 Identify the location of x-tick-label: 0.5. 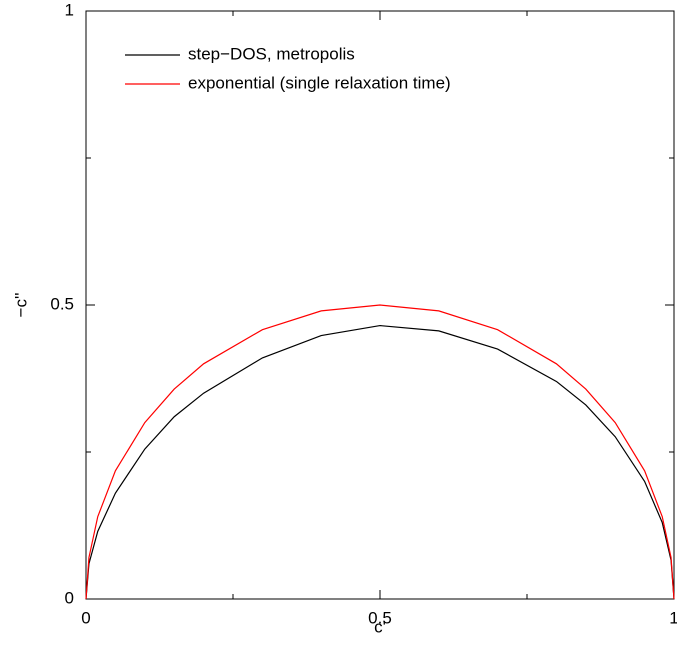
(380, 617).